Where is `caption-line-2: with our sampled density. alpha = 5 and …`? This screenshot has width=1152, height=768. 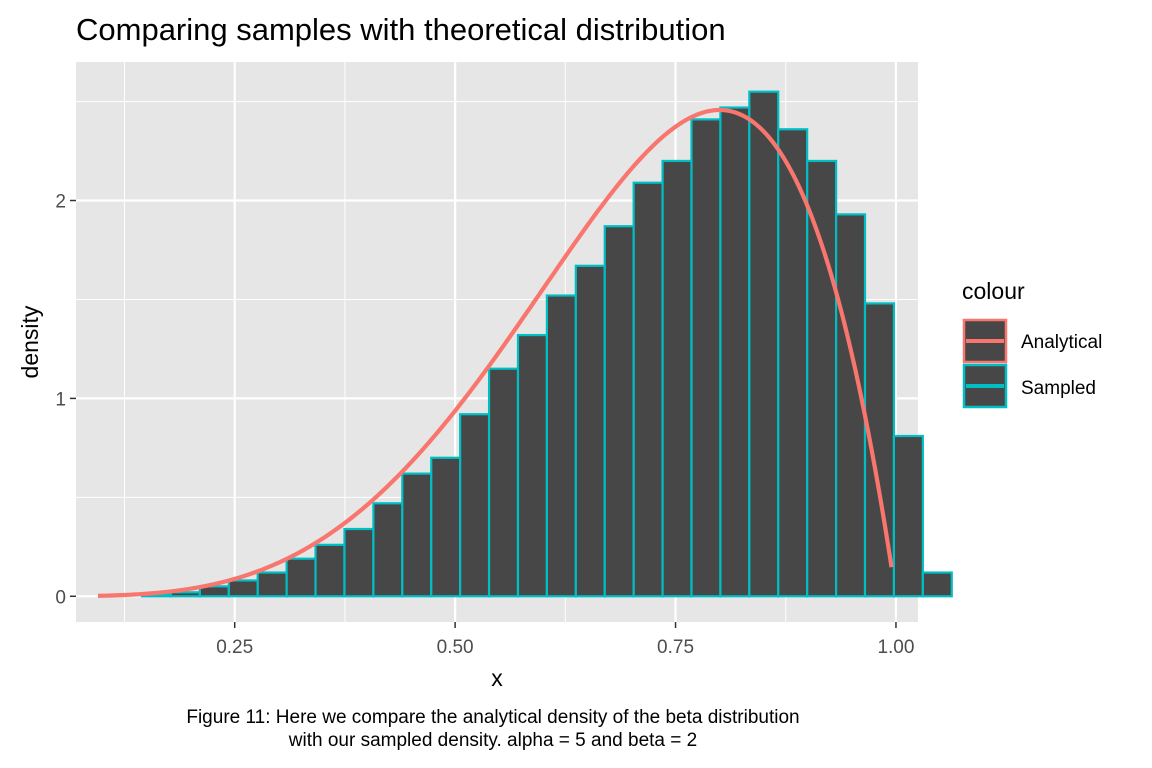
caption-line-2: with our sampled density. alpha = 5 and … is located at coordinates (493, 740).